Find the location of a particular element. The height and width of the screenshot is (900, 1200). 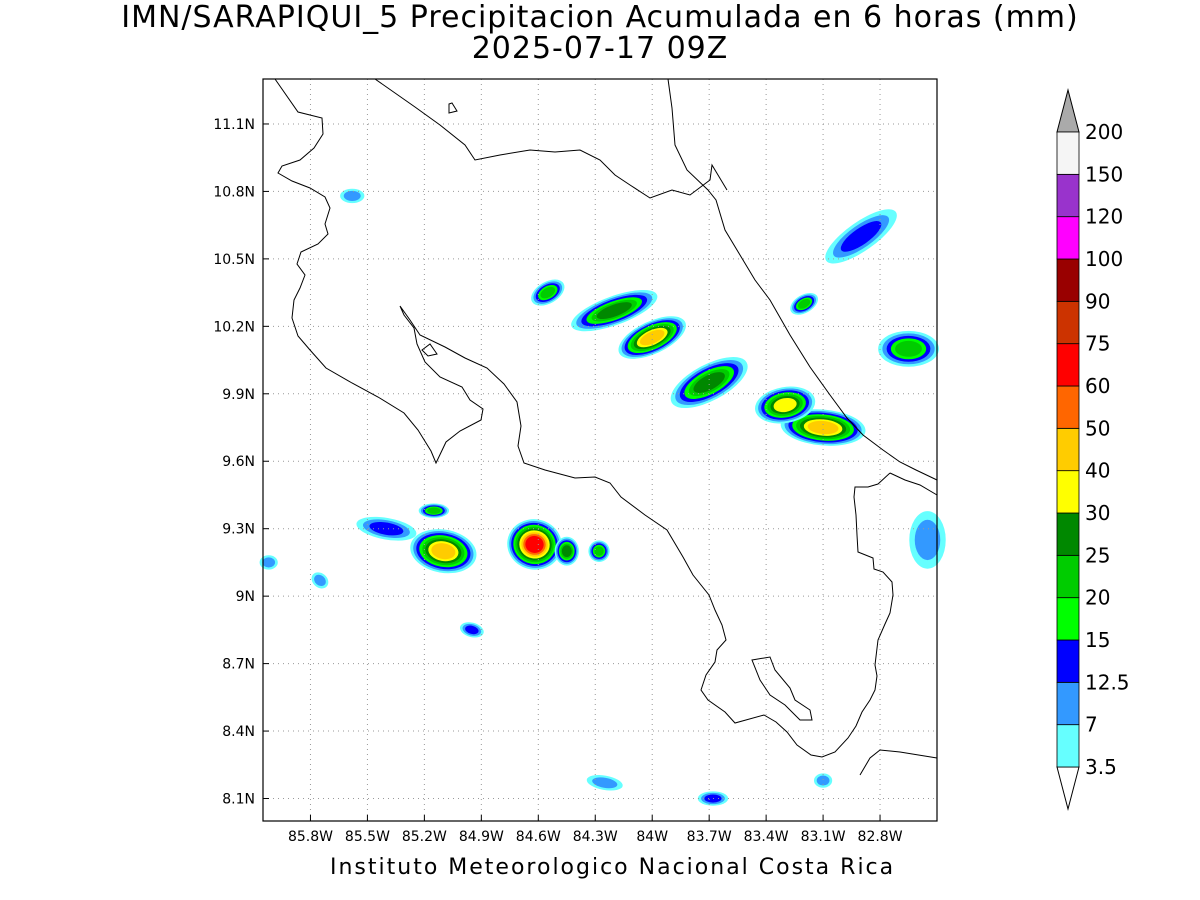

colorbar-label: 200 is located at coordinates (1104, 132).